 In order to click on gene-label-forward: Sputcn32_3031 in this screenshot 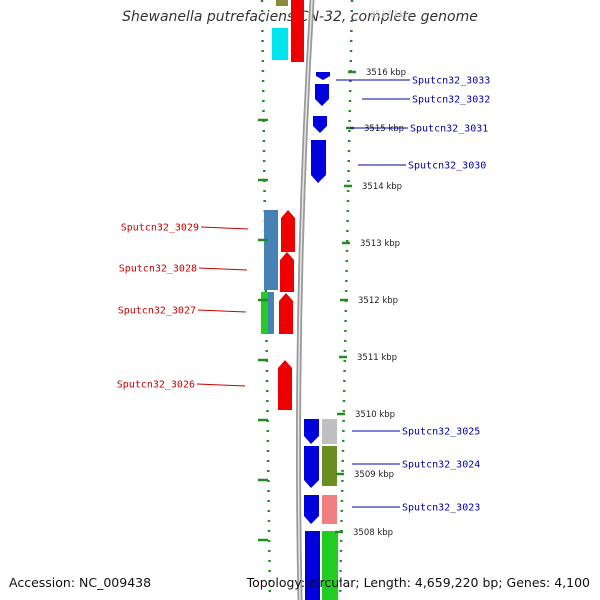, I will do `click(449, 129)`.